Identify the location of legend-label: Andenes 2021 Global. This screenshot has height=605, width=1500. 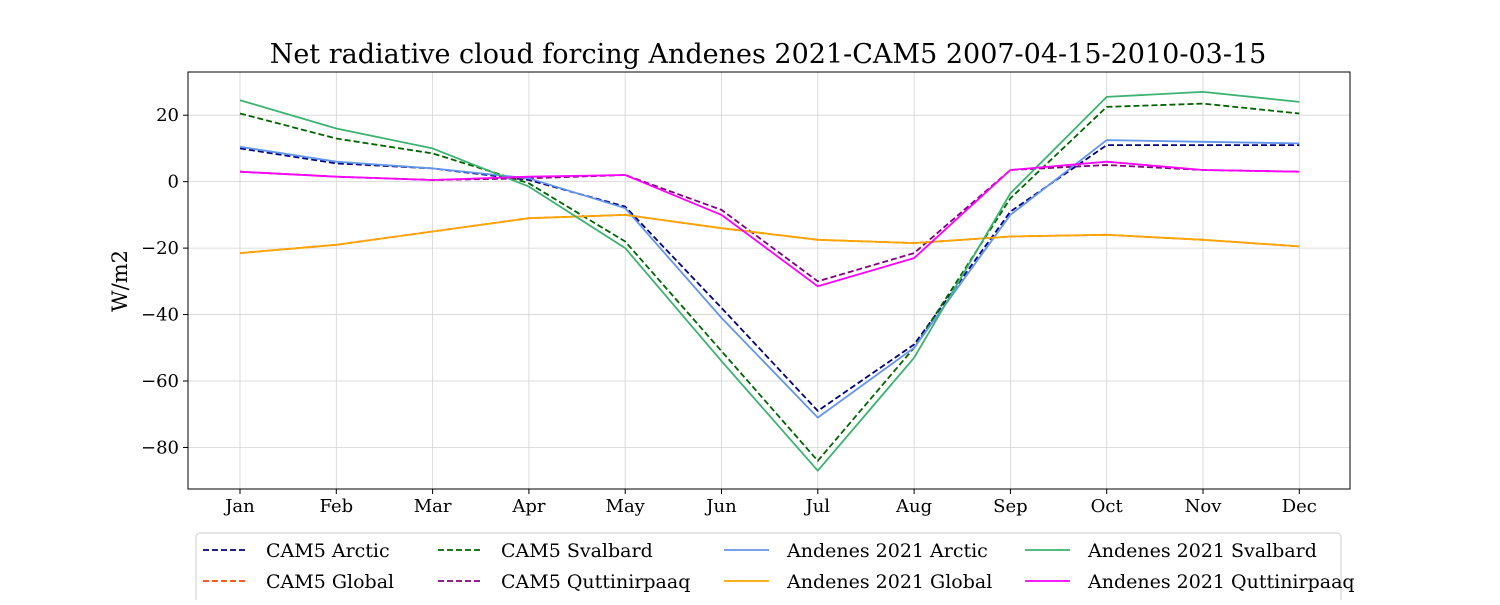
(889, 582).